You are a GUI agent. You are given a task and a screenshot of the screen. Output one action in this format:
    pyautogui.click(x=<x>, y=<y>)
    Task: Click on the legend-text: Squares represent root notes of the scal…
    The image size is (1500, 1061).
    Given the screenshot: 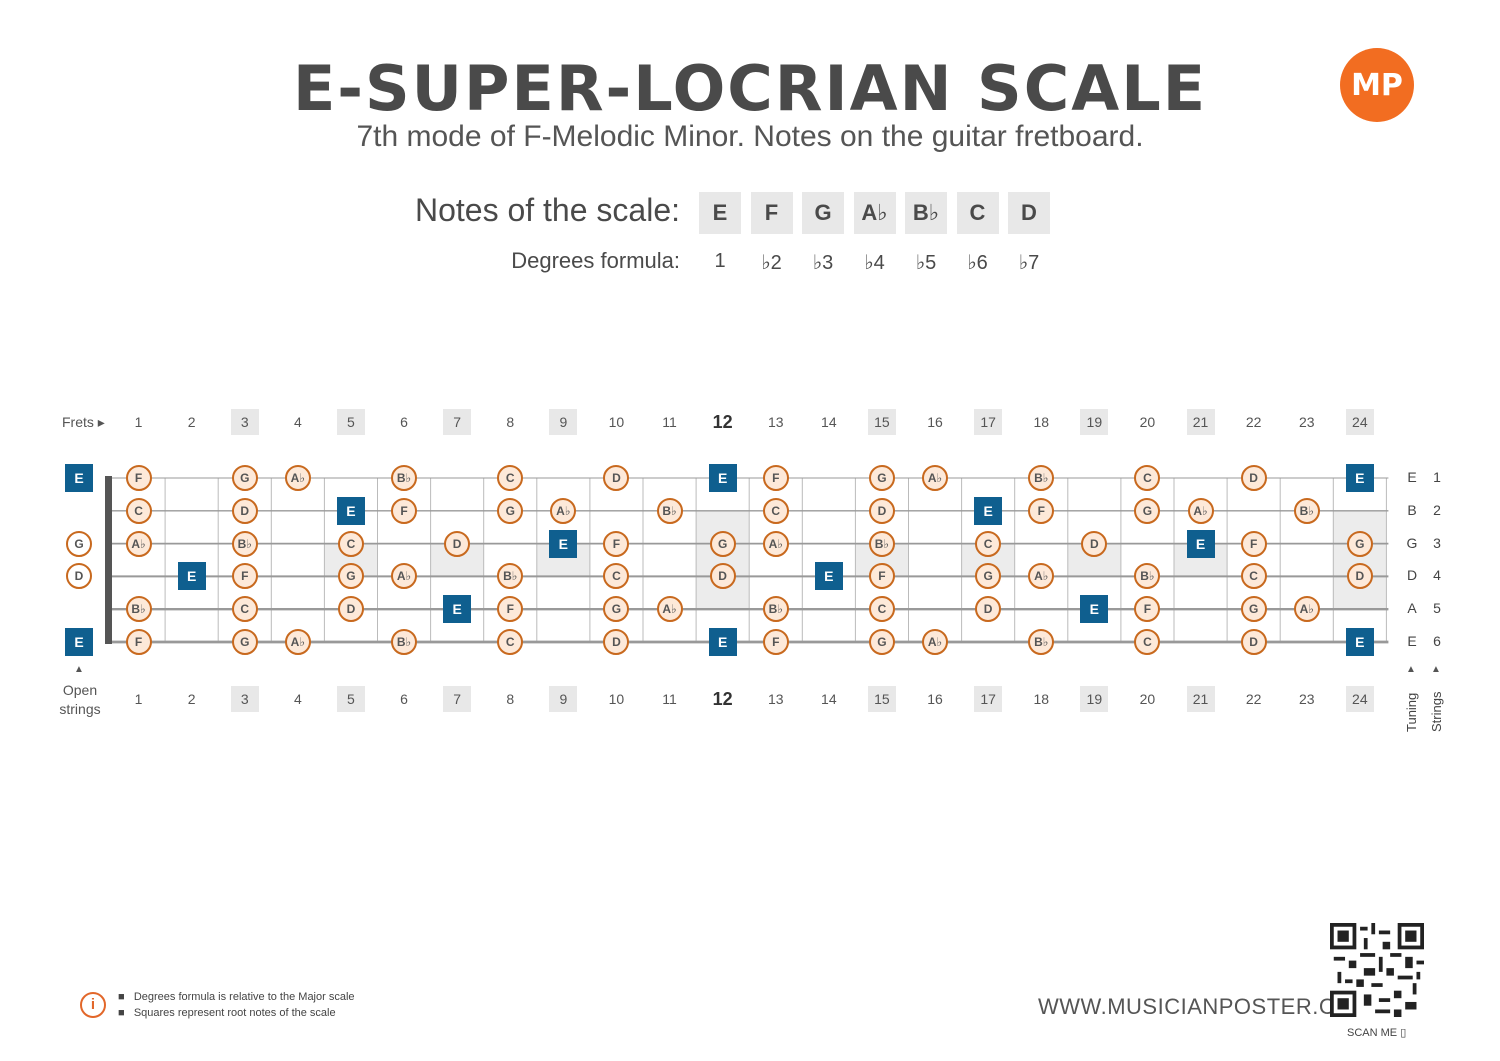 What is the action you would take?
    pyautogui.click(x=234, y=1013)
    